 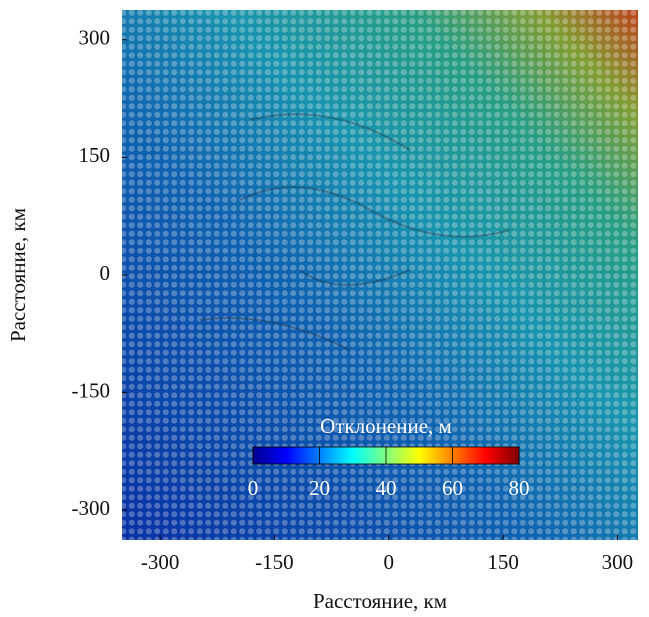 What do you see at coordinates (503, 562) in the screenshot?
I see `x-tick-label: 150` at bounding box center [503, 562].